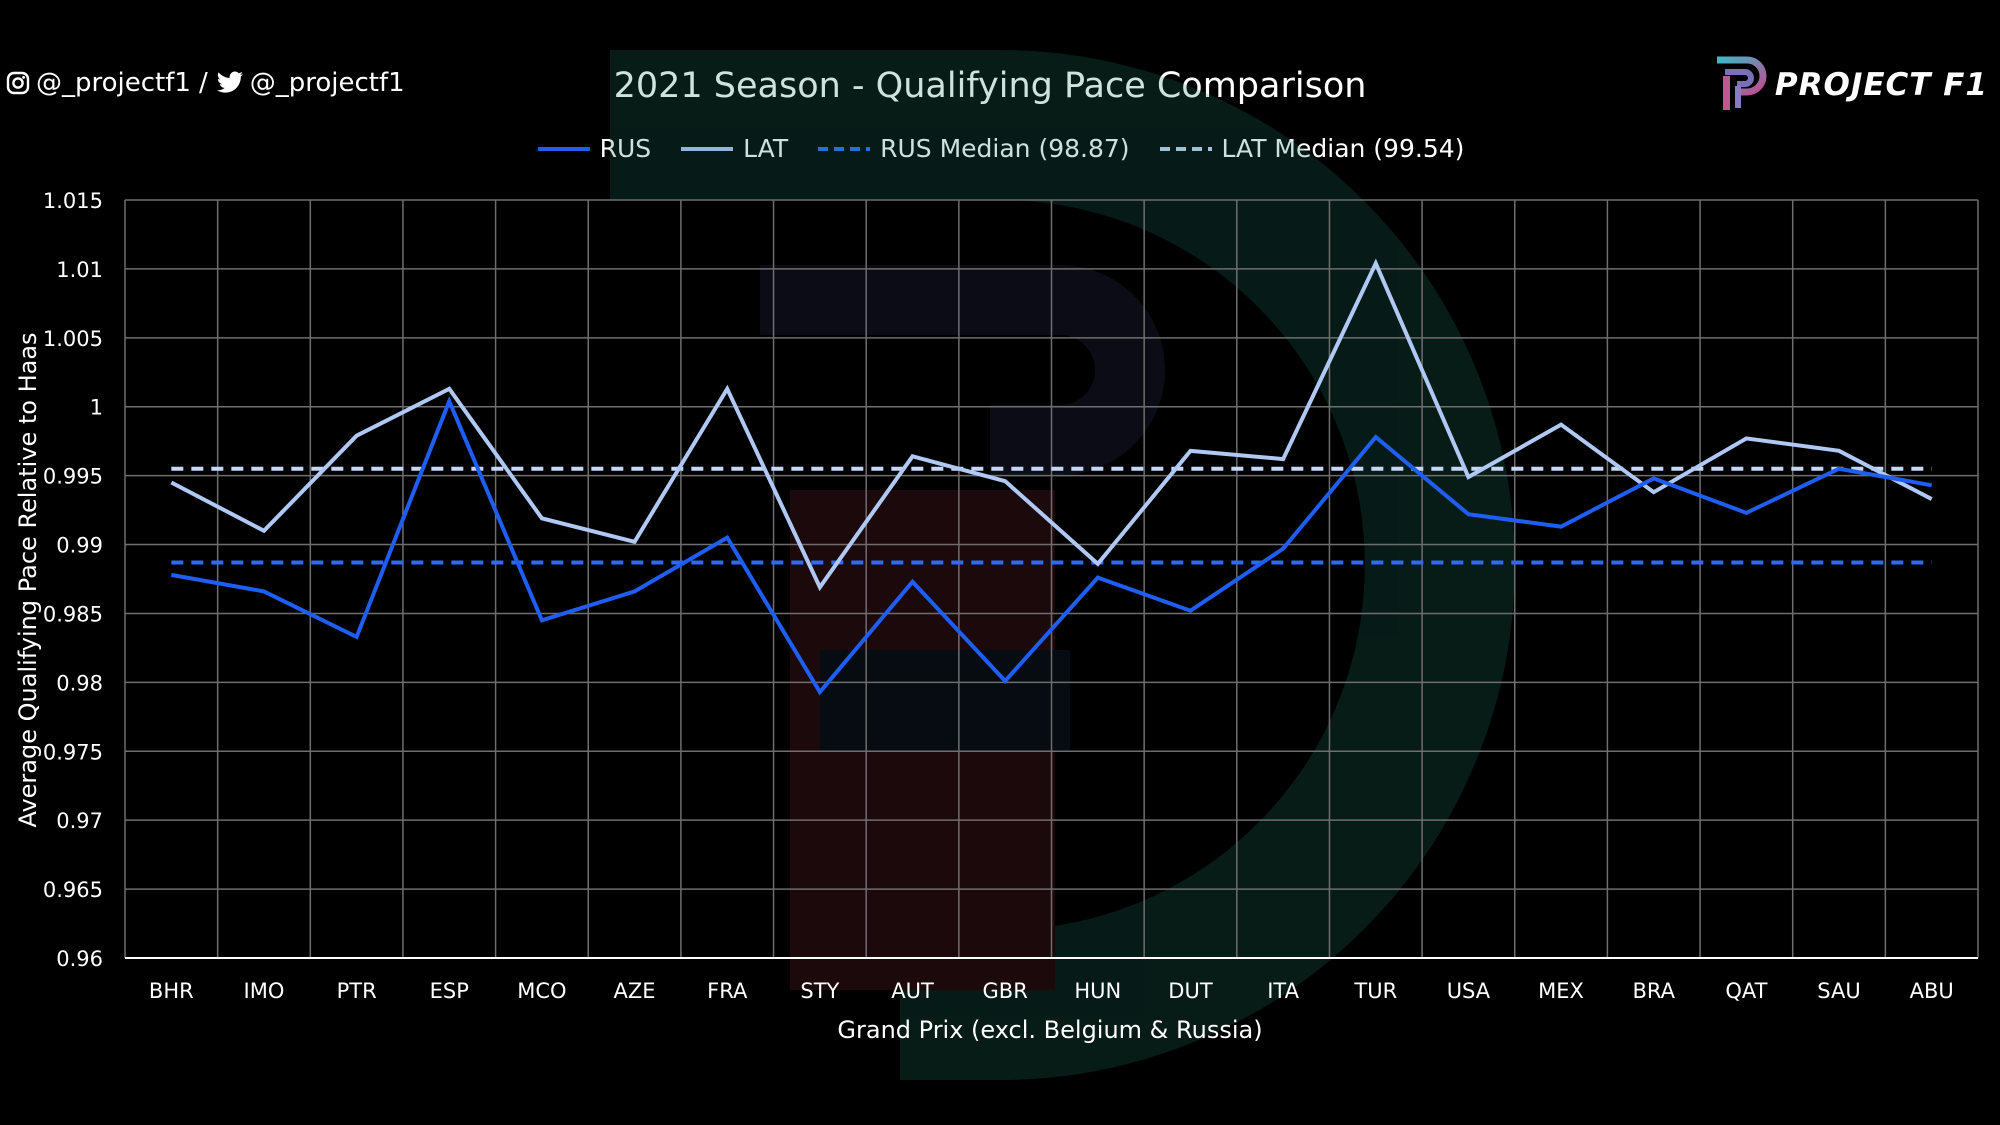  Describe the element at coordinates (79, 546) in the screenshot. I see `y-tick-label: 0.99` at that location.